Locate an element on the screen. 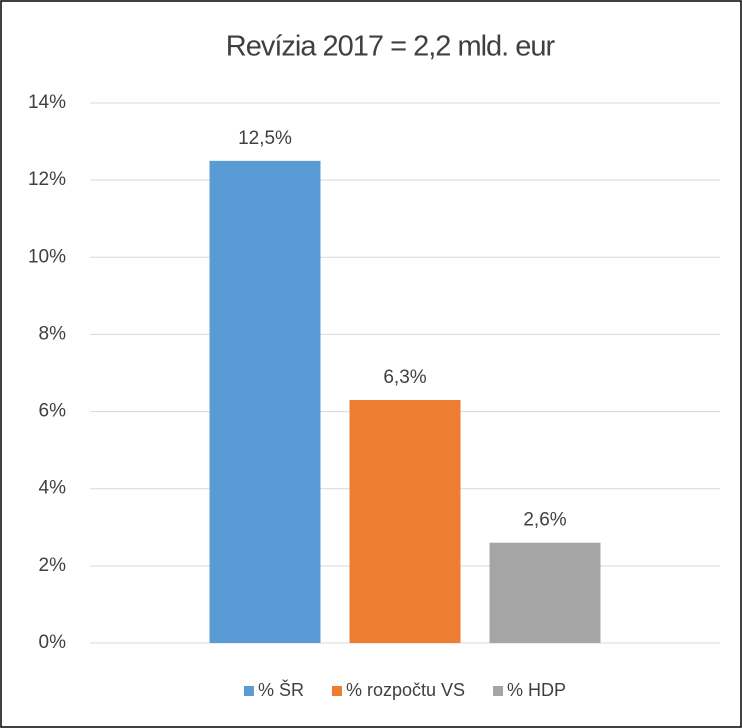  chart-title: Revízia 2017 = 2,2 mld. eur is located at coordinates (391, 47).